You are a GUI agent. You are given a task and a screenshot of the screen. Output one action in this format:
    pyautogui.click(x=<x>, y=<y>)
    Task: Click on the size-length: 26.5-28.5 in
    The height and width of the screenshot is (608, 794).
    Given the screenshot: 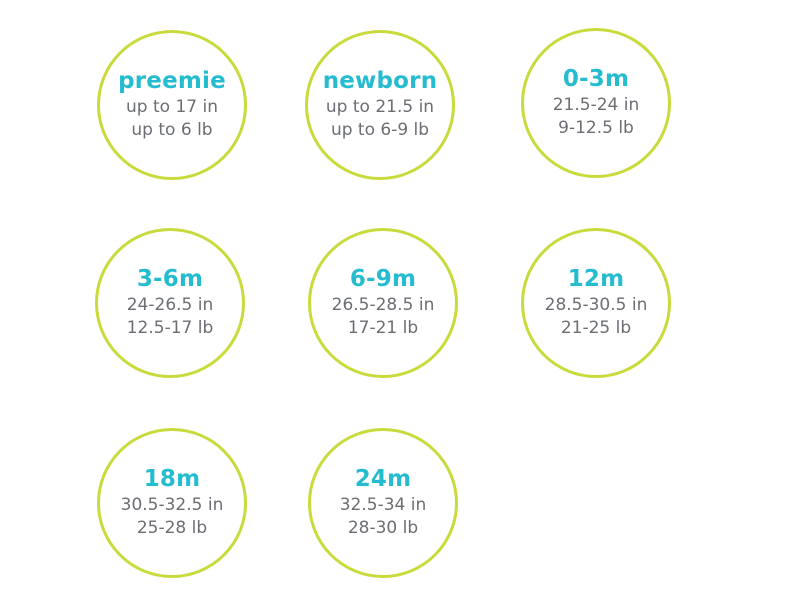 What is the action you would take?
    pyautogui.click(x=383, y=305)
    